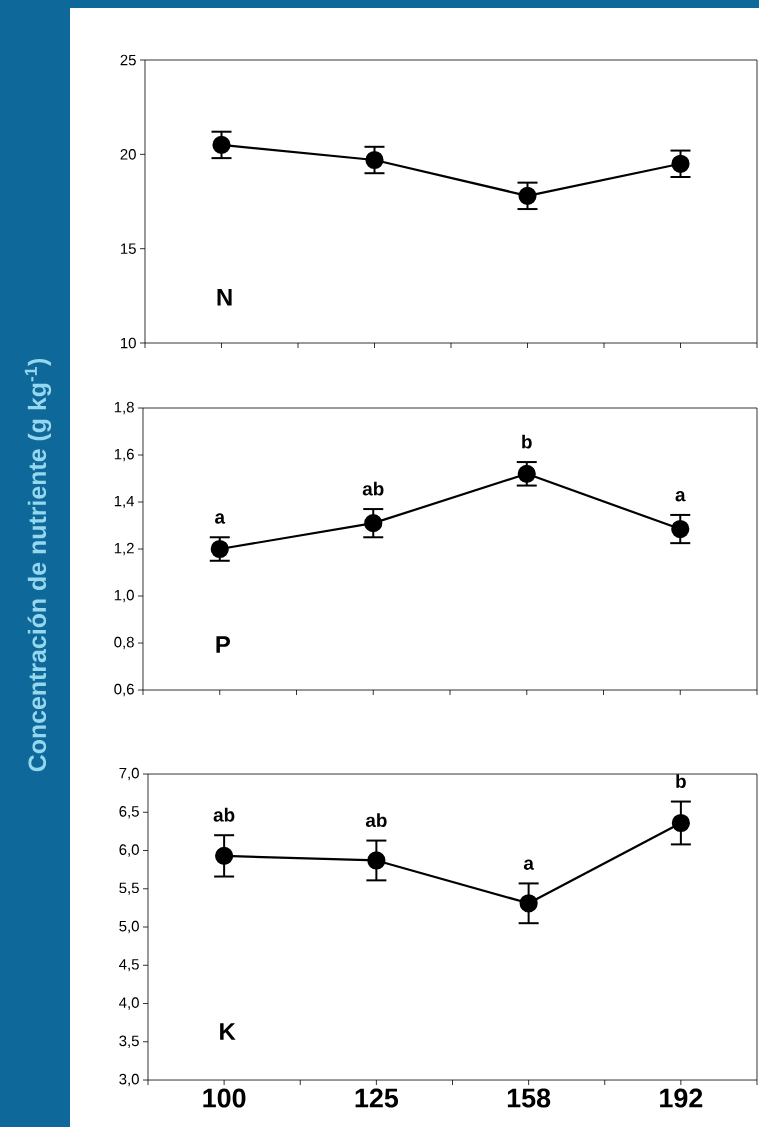 The width and height of the screenshot is (759, 1127). Describe the element at coordinates (129, 812) in the screenshot. I see `y-tick-label: 6,5` at that location.